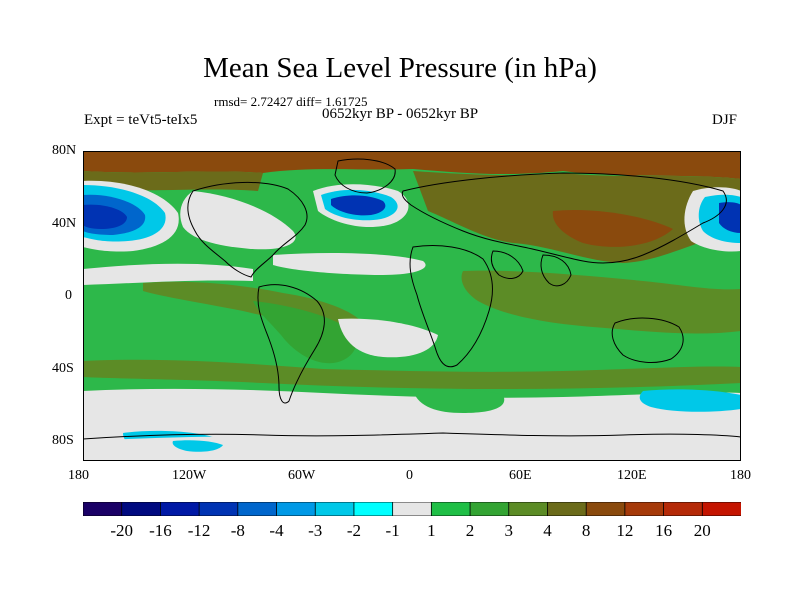 This screenshot has width=800, height=600. What do you see at coordinates (141, 120) in the screenshot?
I see `experiment-label: Expt = teVt5-teIx5` at bounding box center [141, 120].